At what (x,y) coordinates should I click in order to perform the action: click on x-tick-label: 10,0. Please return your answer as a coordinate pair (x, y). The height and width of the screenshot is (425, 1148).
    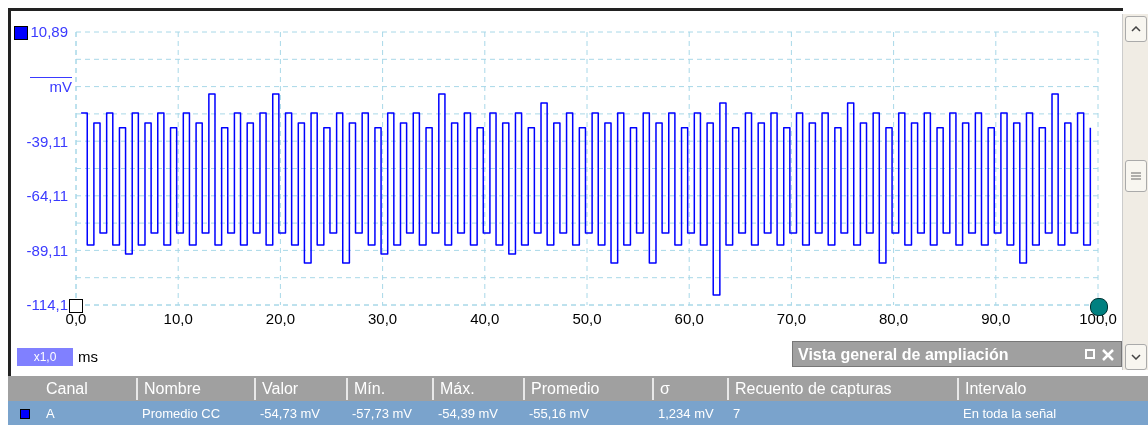
    Looking at the image, I should click on (178, 318).